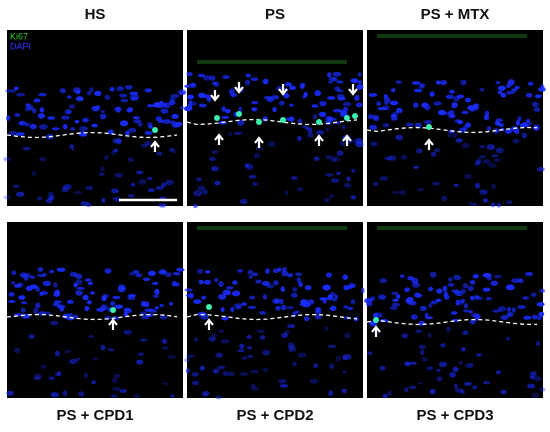  Describe the element at coordinates (274, 415) in the screenshot. I see `panel-title: PS + CPD2` at that location.